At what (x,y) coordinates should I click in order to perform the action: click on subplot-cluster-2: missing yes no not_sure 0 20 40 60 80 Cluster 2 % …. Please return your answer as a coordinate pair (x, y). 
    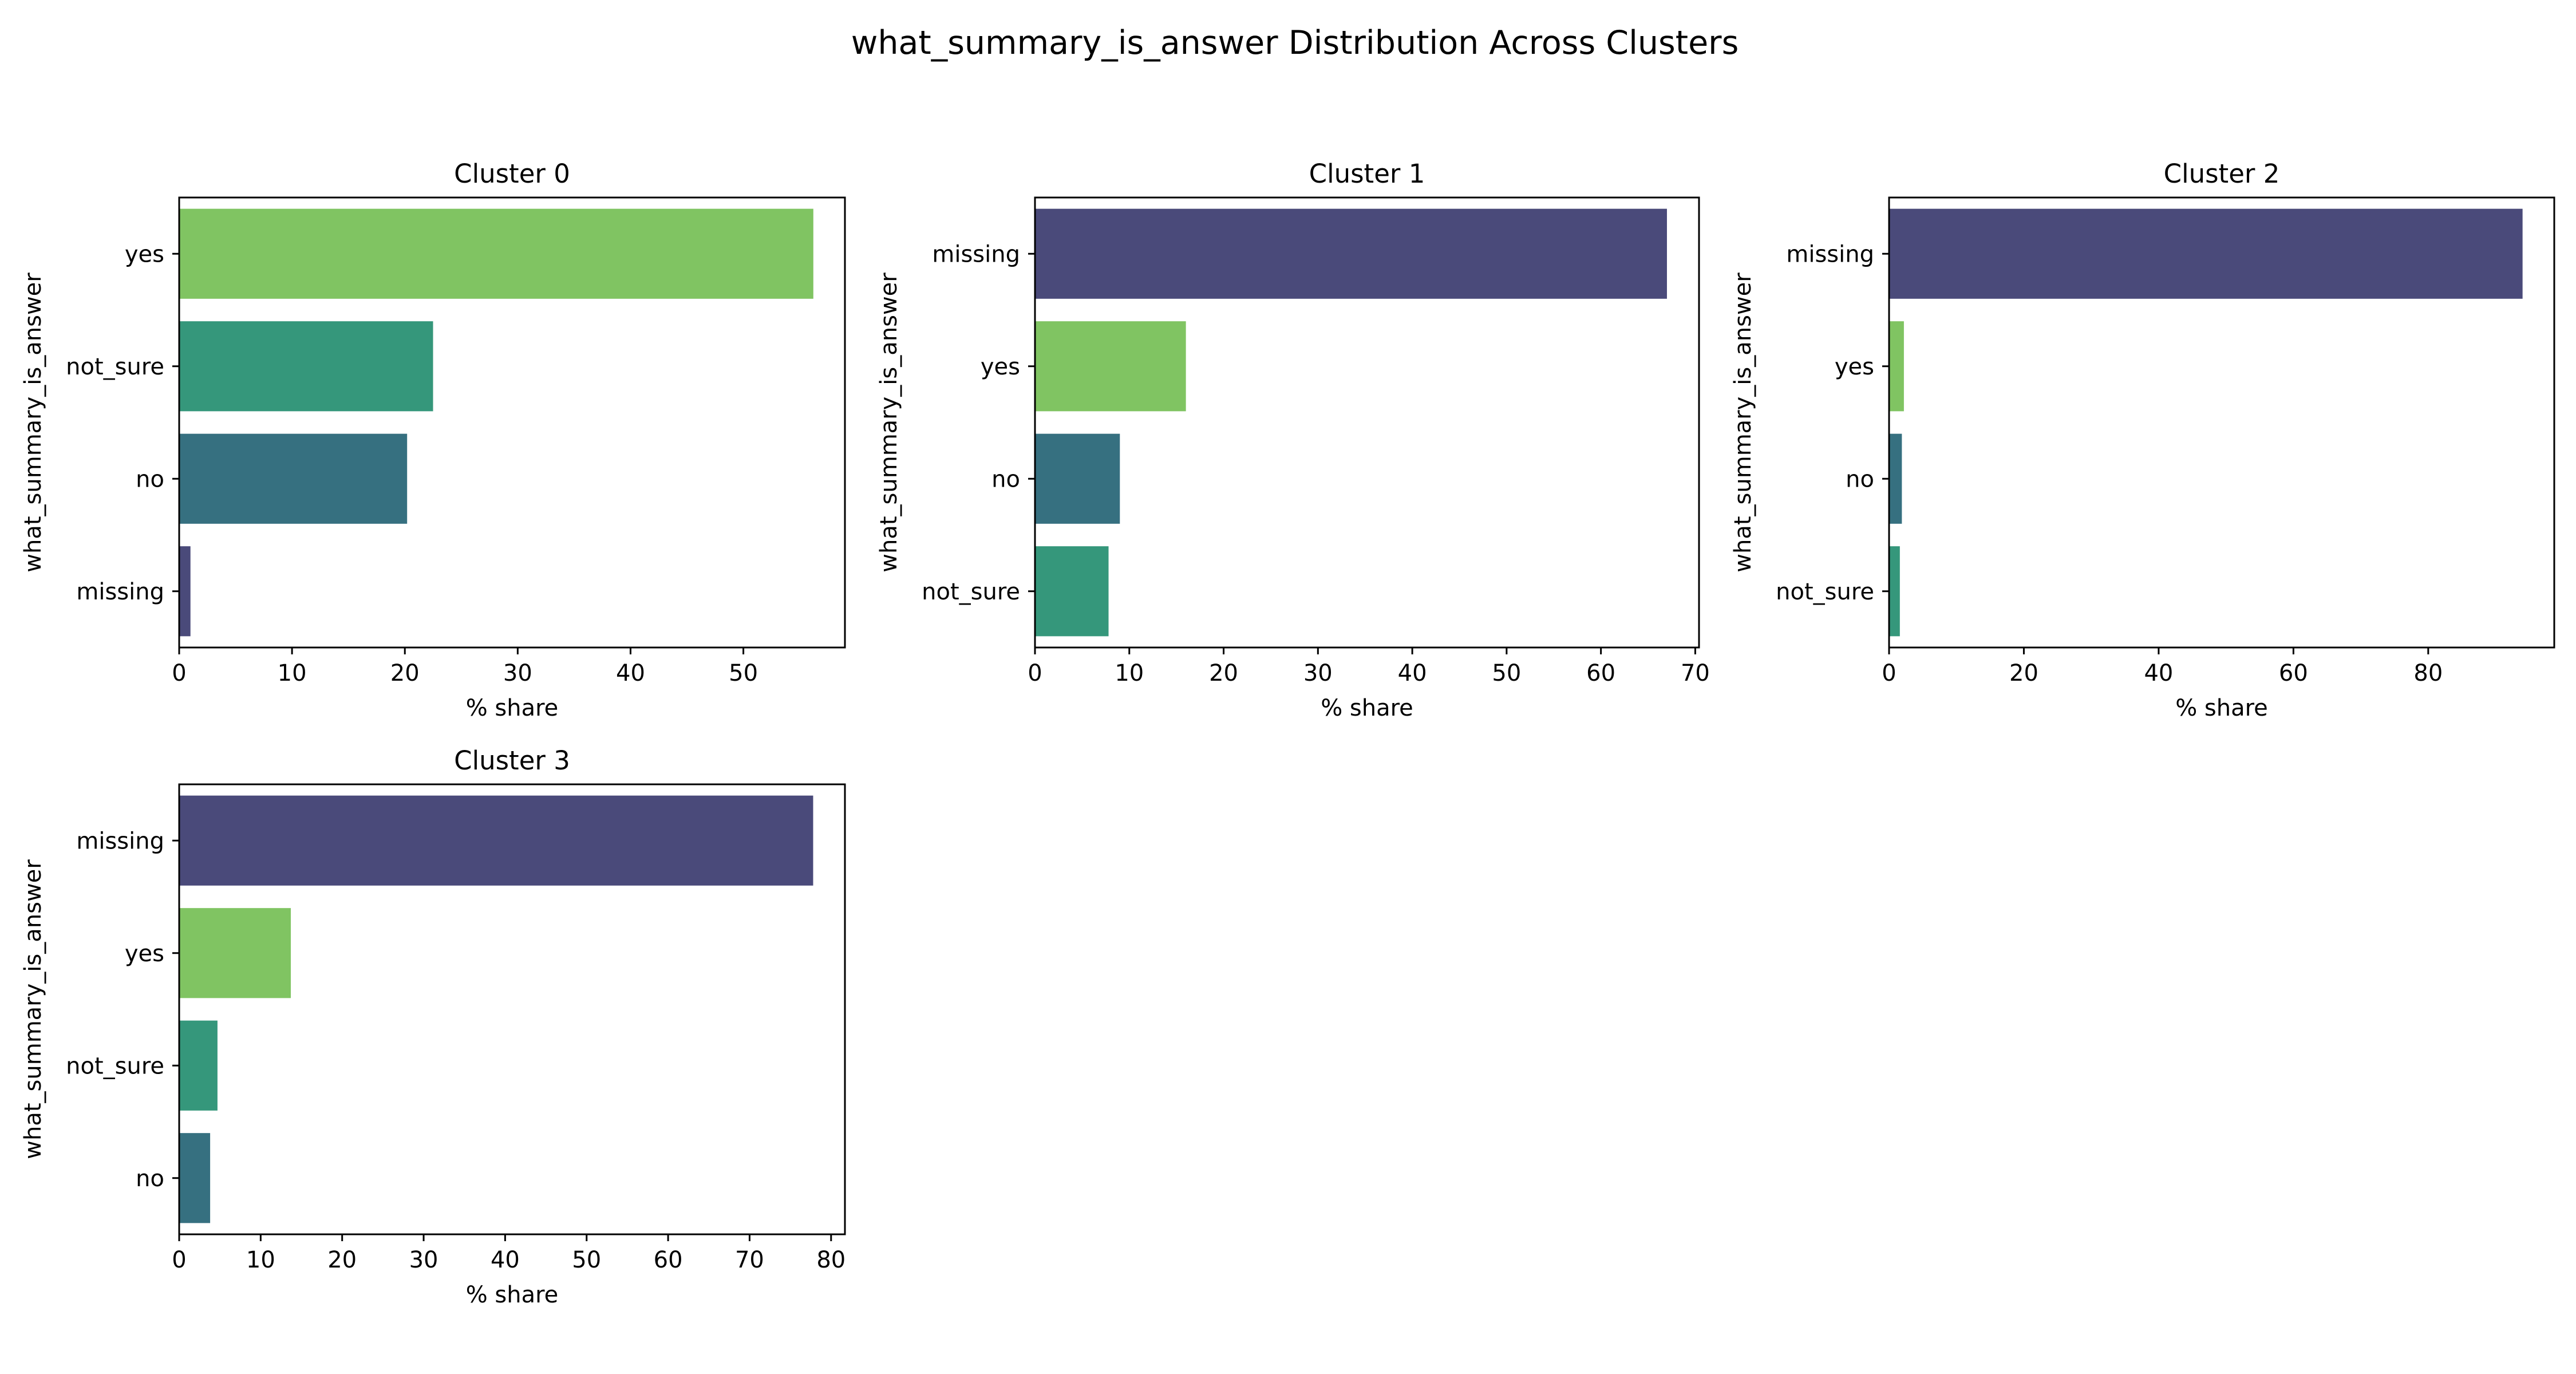
    Looking at the image, I should click on (2142, 440).